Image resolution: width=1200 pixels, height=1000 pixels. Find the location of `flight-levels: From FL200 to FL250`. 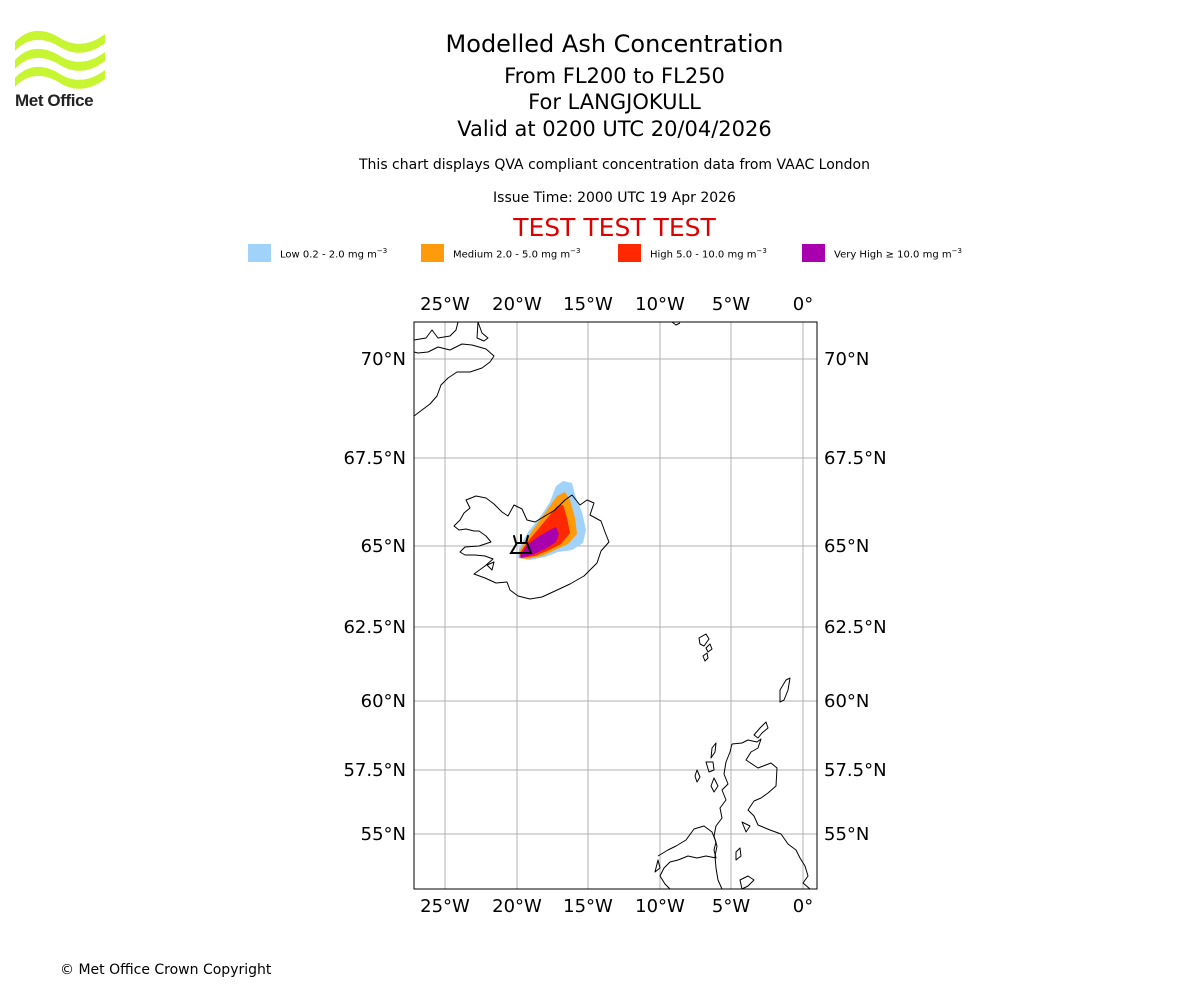

flight-levels: From FL200 to FL250 is located at coordinates (614, 76).